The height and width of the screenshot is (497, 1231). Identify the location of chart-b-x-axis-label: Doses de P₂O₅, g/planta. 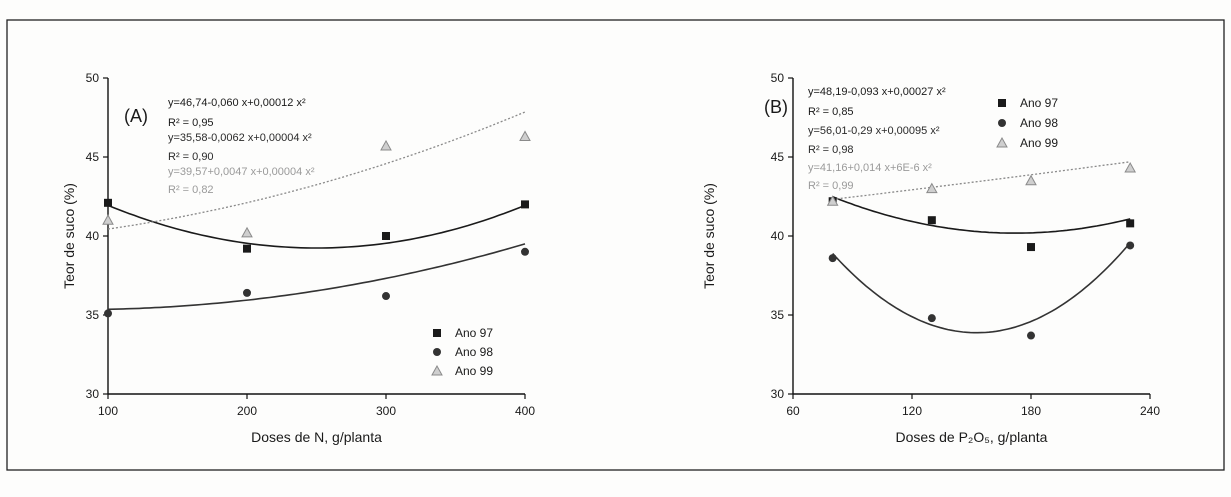
(972, 437).